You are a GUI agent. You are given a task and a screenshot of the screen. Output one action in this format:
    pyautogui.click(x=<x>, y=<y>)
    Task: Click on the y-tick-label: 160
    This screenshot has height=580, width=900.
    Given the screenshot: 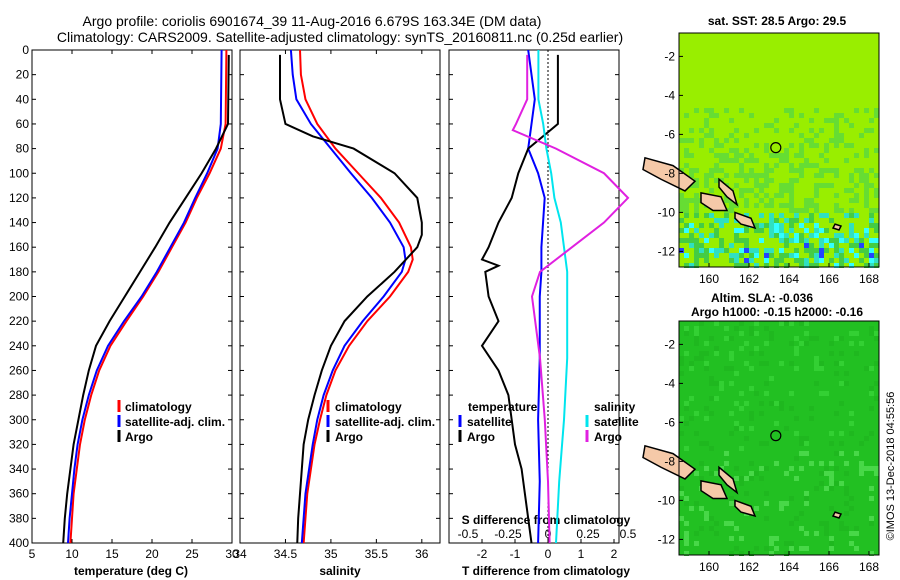 What is the action you would take?
    pyautogui.click(x=19, y=247)
    